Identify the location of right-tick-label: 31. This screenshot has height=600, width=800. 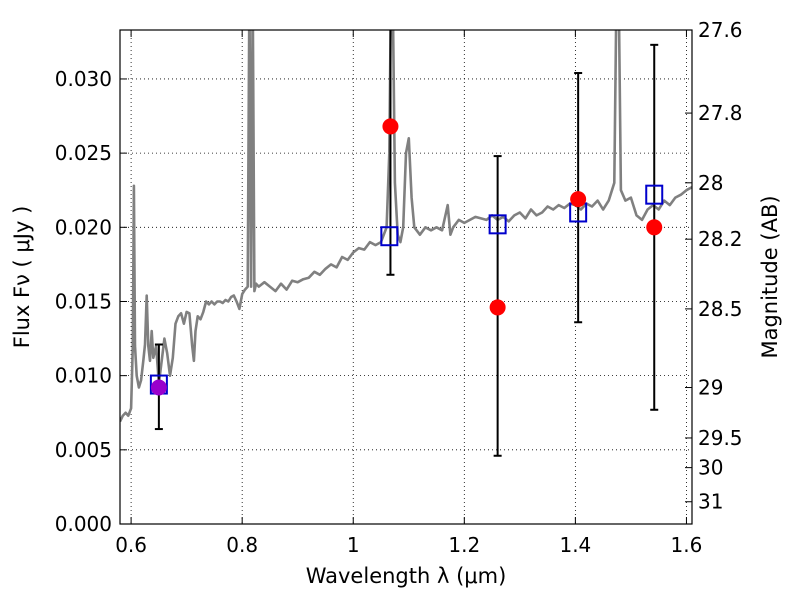
(710, 502).